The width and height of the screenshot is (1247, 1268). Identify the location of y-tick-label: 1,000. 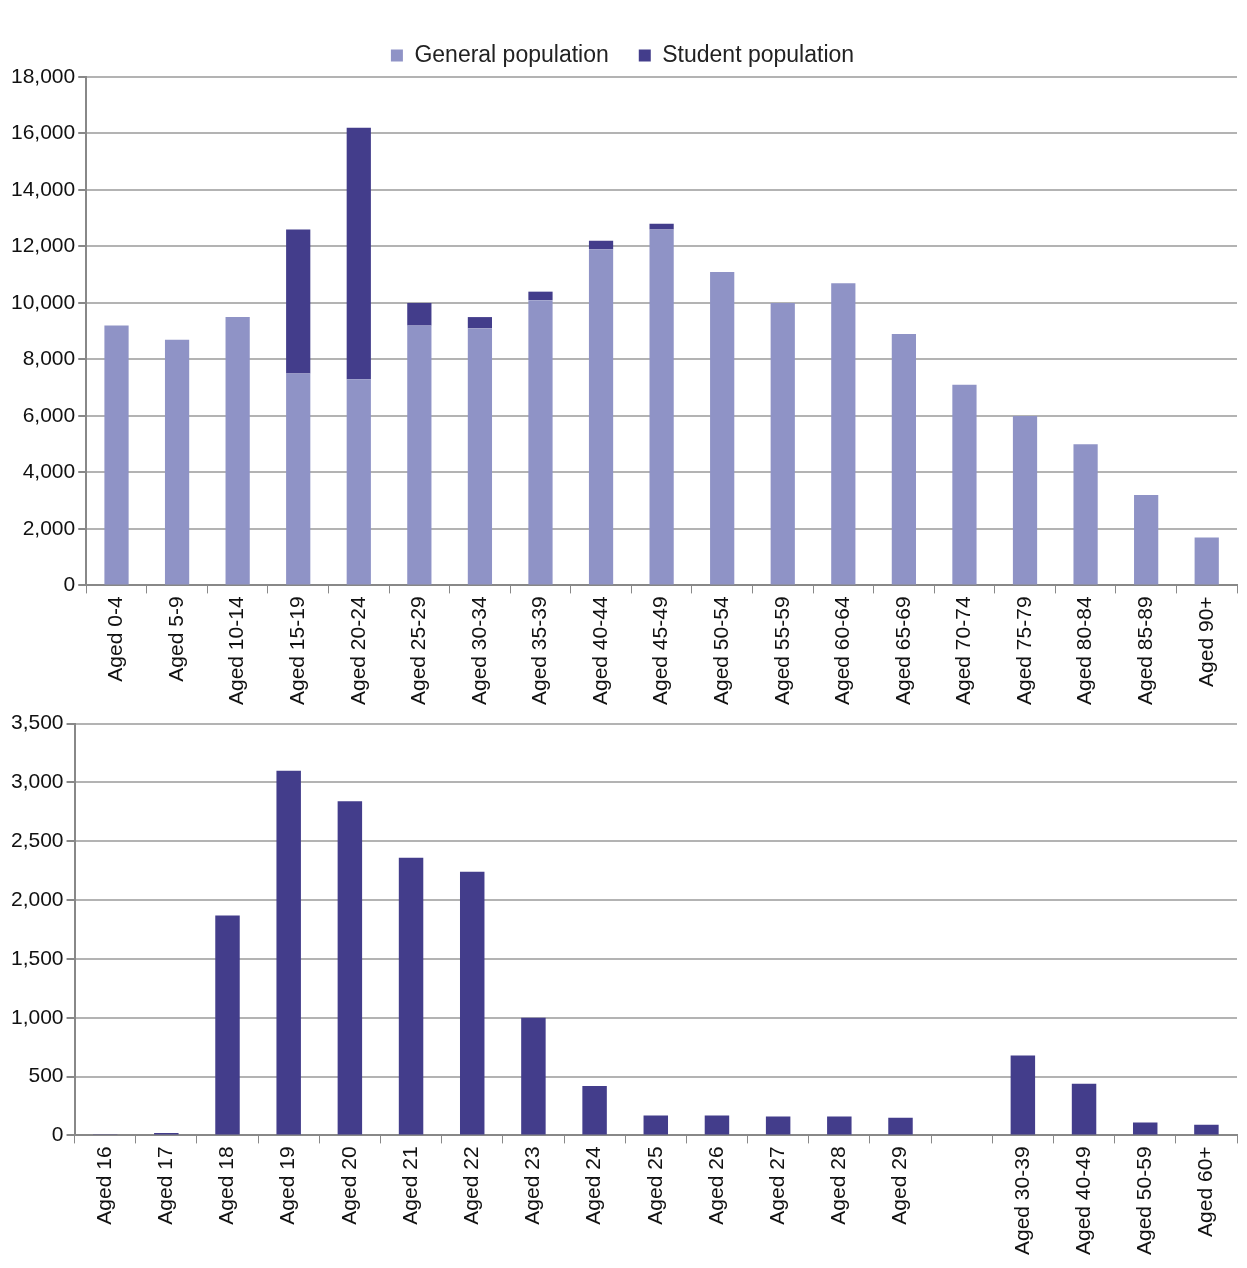
(37, 1016).